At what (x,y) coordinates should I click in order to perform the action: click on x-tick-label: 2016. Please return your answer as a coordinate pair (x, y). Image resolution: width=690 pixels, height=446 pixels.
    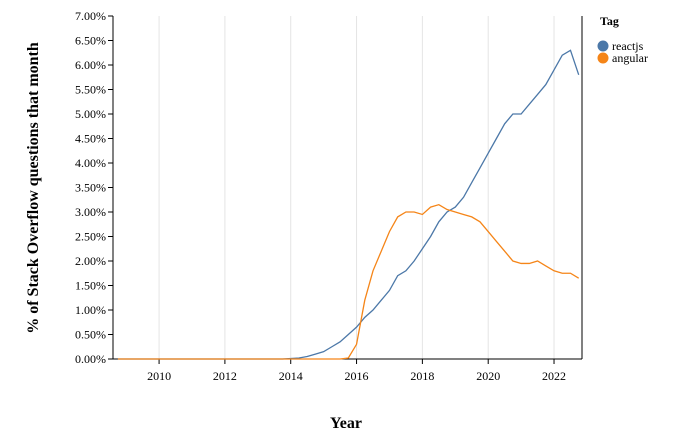
    Looking at the image, I should click on (357, 376).